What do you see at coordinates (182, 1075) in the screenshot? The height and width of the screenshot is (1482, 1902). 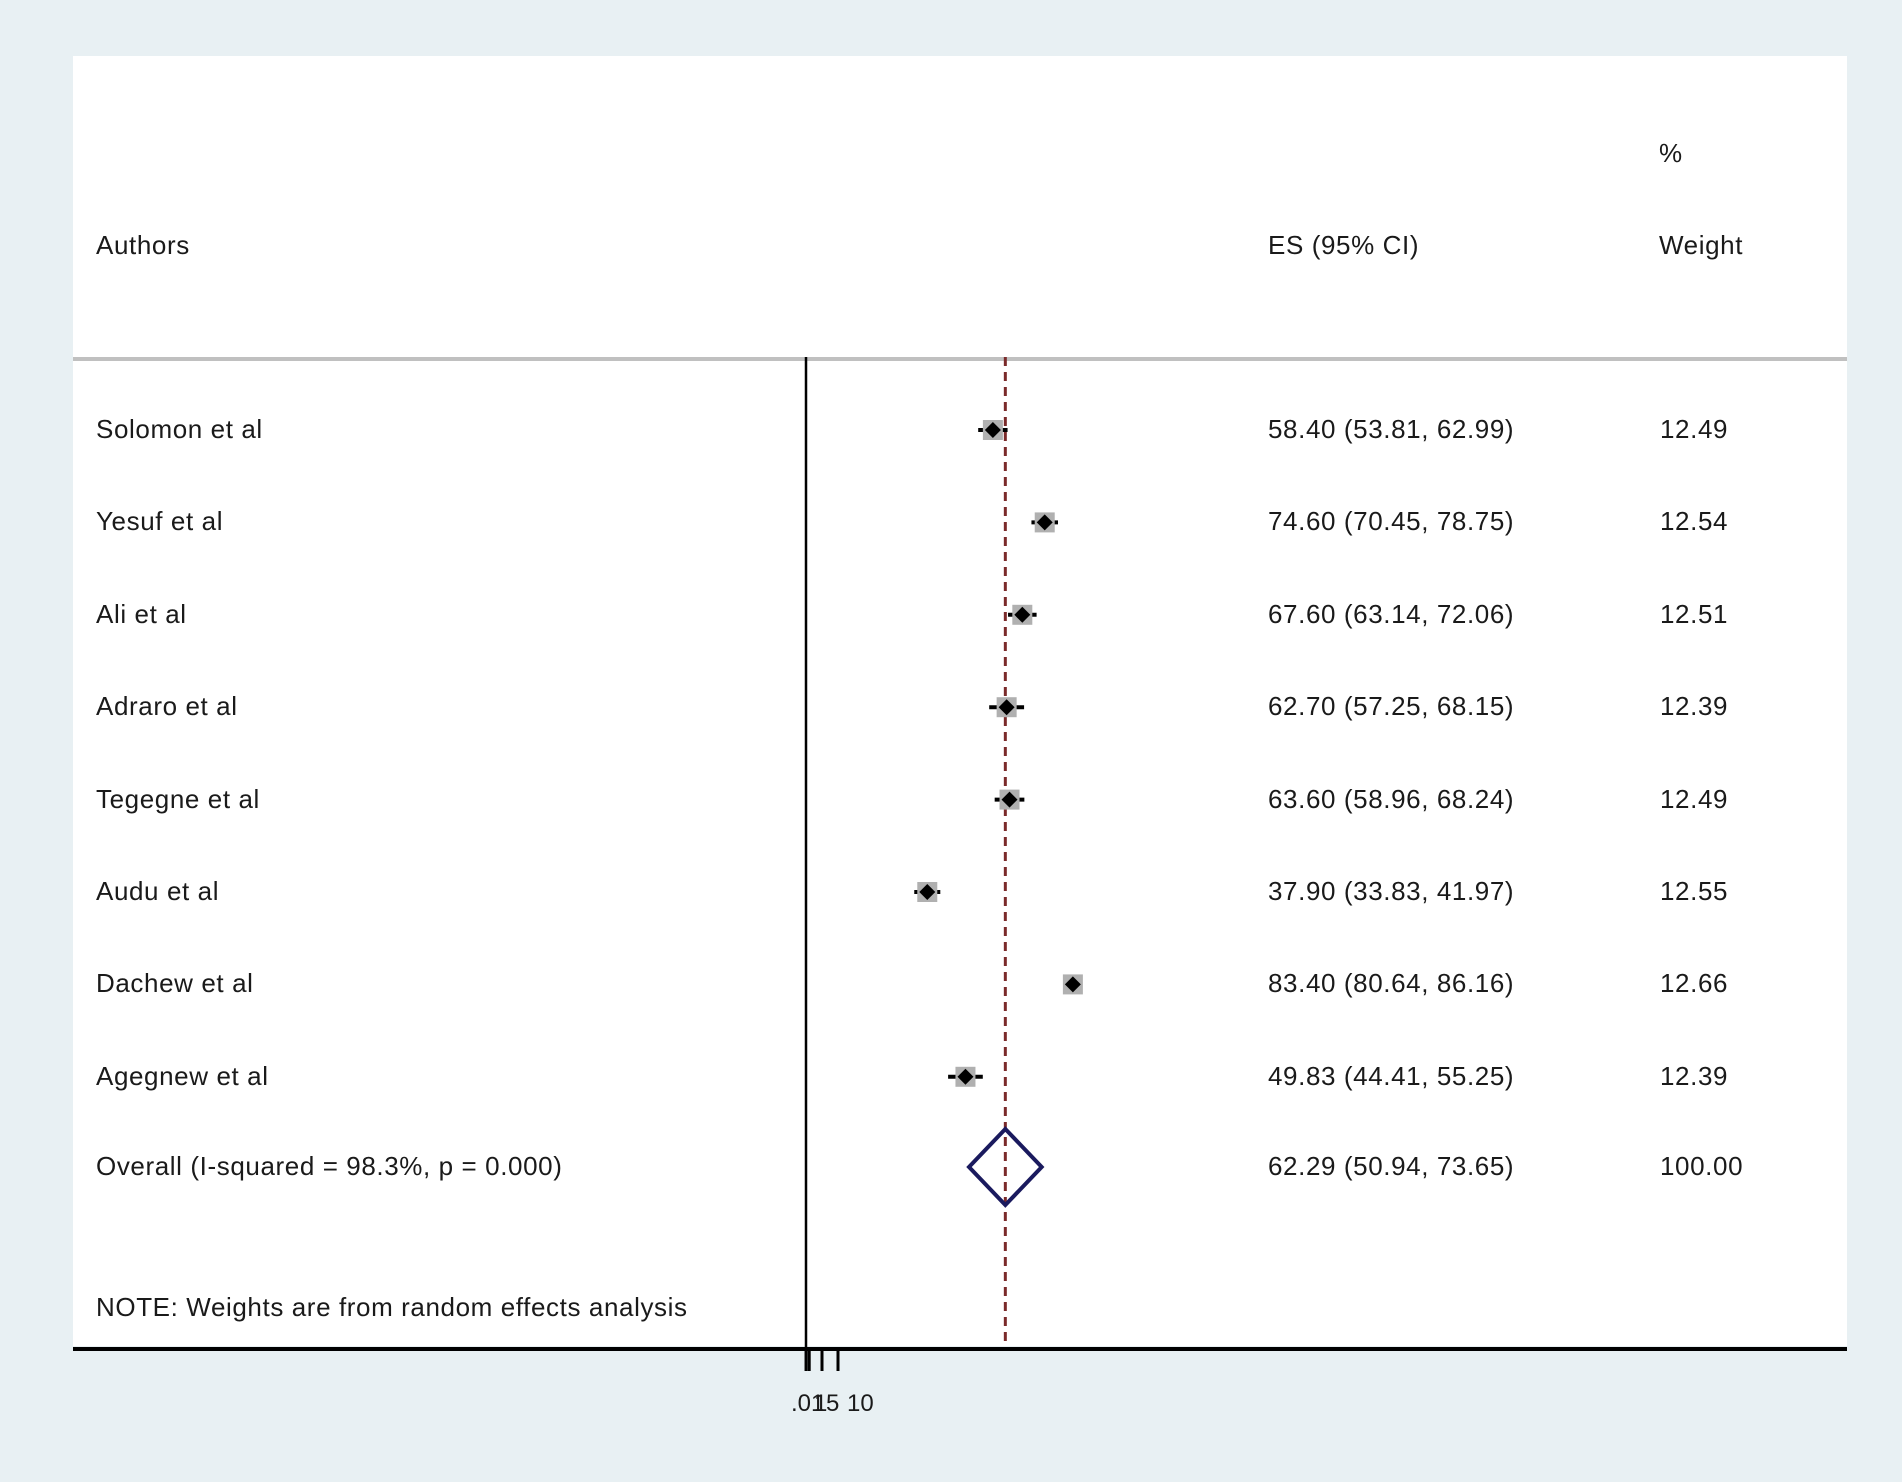 I see `study-label: Agegnew et al` at bounding box center [182, 1075].